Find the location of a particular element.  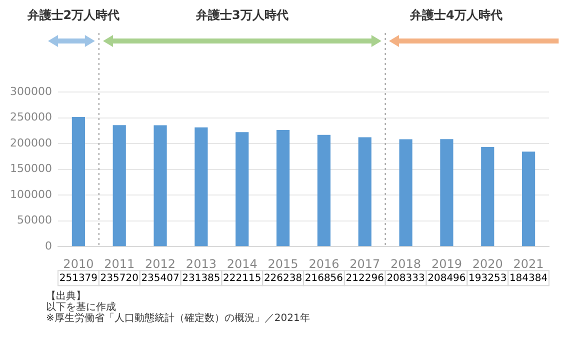

text: 弁護士4万人時代 is located at coordinates (455, 15).